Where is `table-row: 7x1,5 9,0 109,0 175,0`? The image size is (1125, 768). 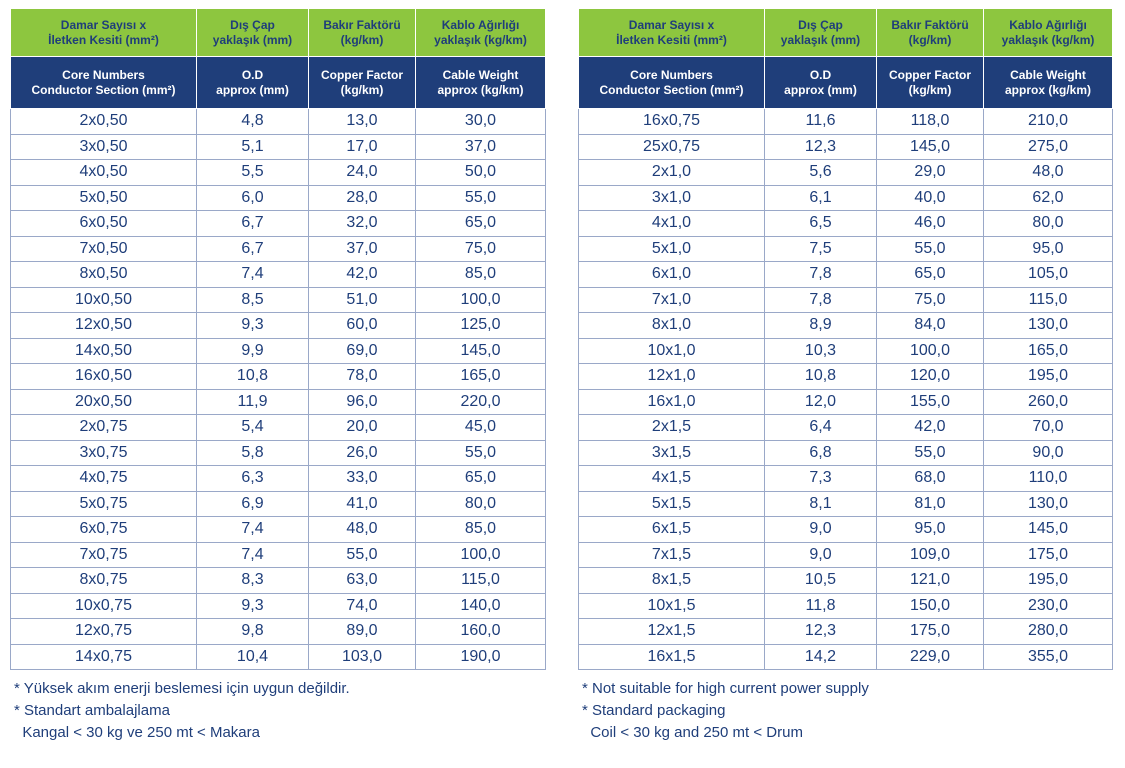
table-row: 7x1,5 9,0 109,0 175,0 is located at coordinates (845, 554).